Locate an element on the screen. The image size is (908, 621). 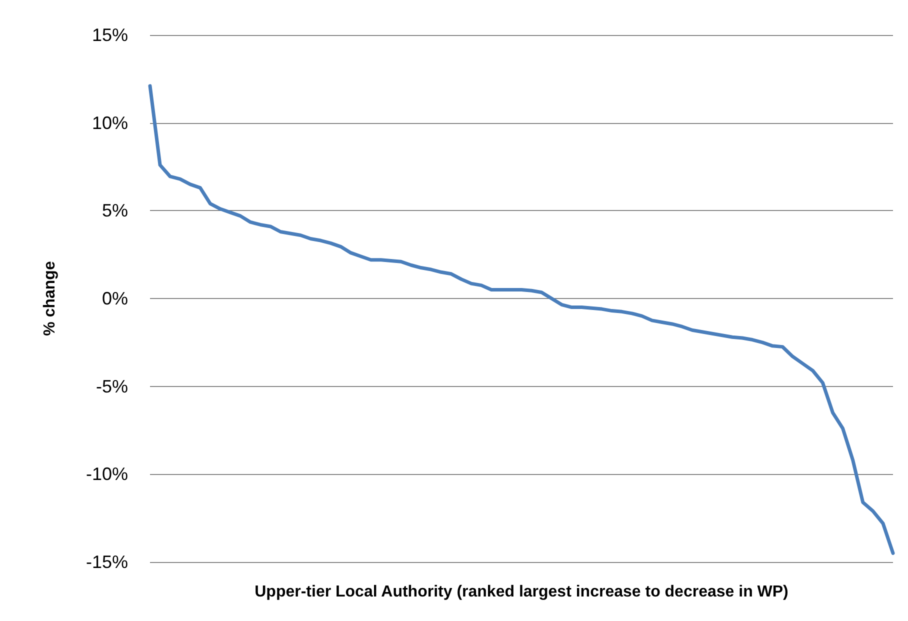
y-tick-label: -10% is located at coordinates (107, 474).